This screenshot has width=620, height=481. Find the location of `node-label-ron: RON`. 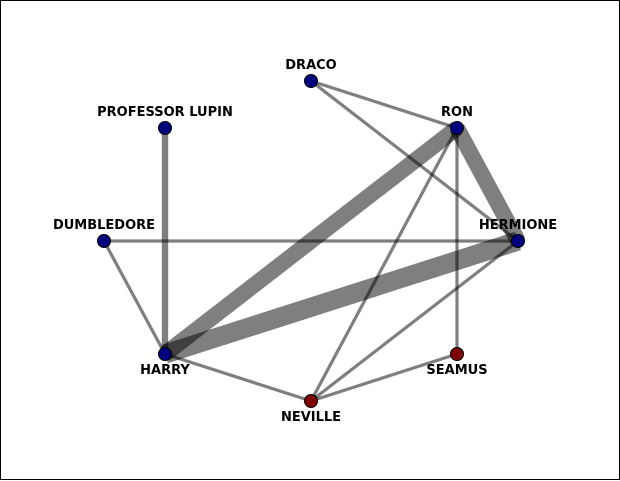

node-label-ron: RON is located at coordinates (457, 112).